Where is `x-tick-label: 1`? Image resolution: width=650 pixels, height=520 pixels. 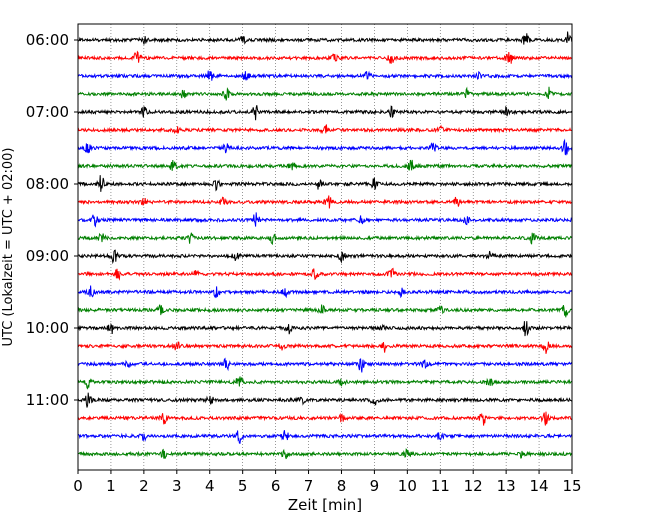 x-tick-label: 1 is located at coordinates (111, 486).